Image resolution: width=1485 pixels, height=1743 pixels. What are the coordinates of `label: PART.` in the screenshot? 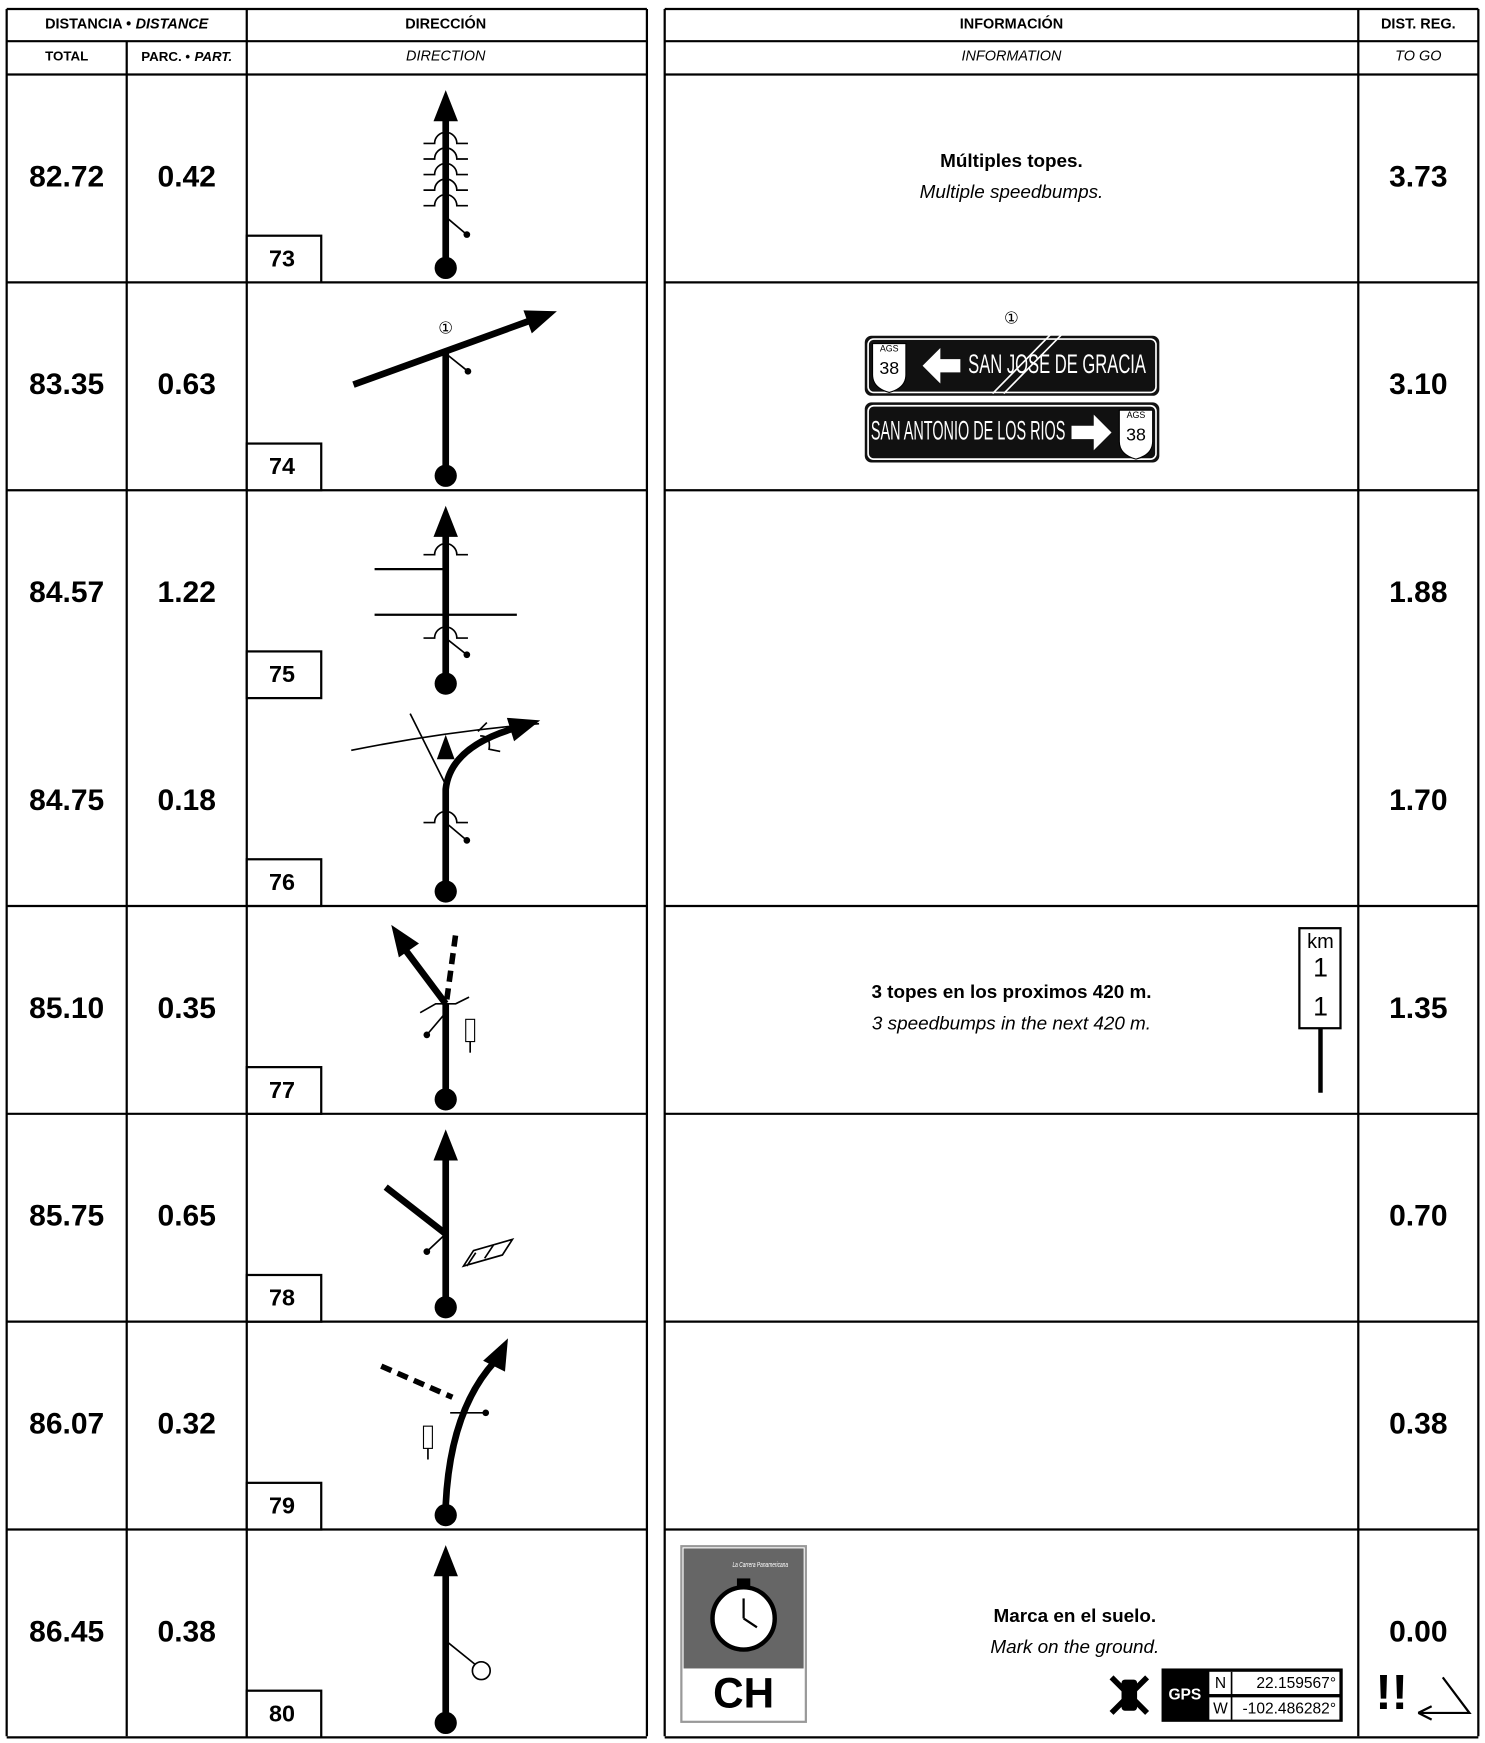 It's located at (214, 55).